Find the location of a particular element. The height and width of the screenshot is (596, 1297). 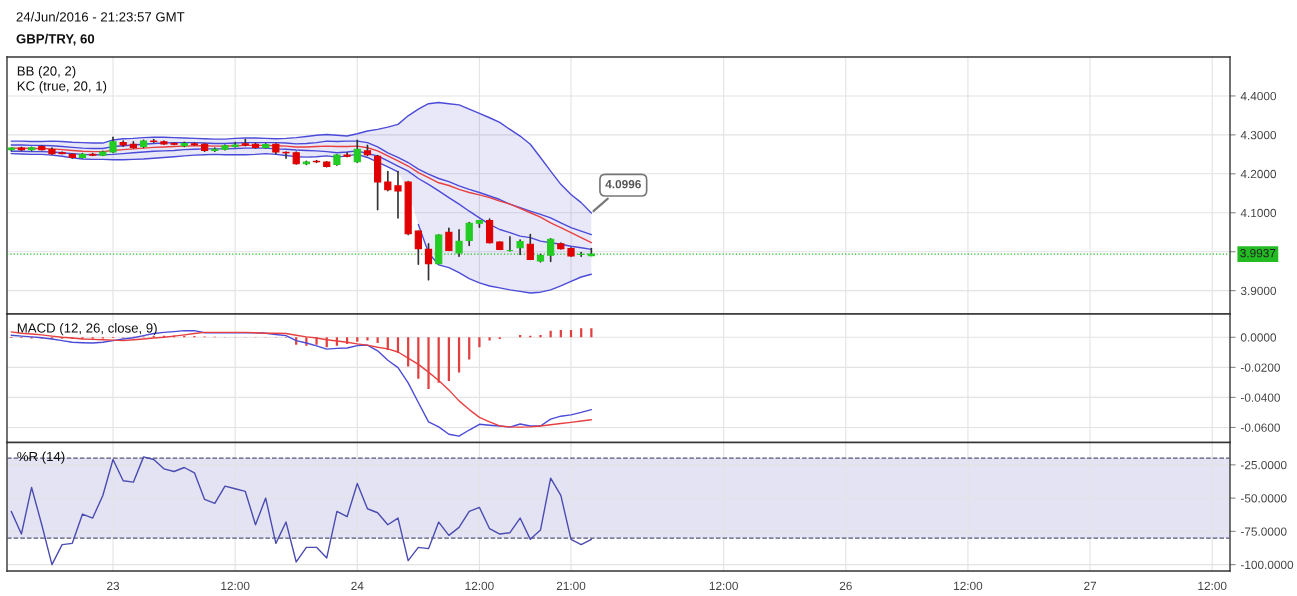

y-tick-label: 4.1000 is located at coordinates (1258, 213).